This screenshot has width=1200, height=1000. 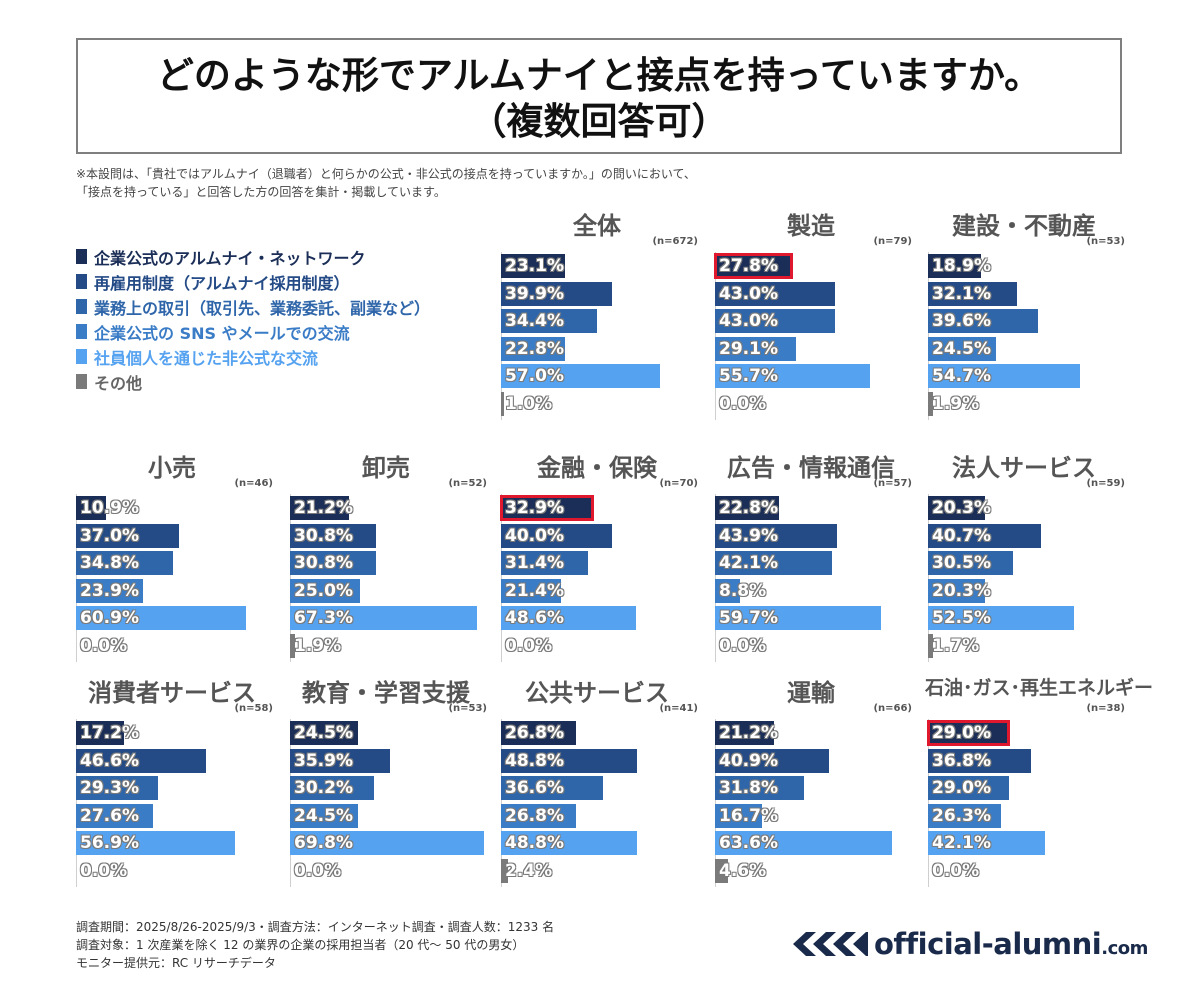 I want to click on bar-value-label: 36.8%, so click(x=961, y=760).